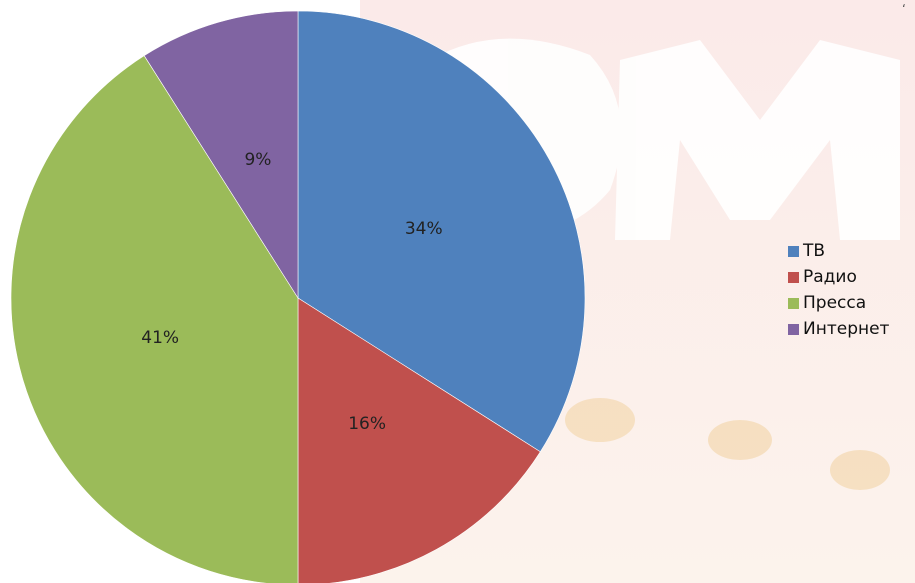  What do you see at coordinates (367, 424) in the screenshot?
I see `slice-label-radio: 16%` at bounding box center [367, 424].